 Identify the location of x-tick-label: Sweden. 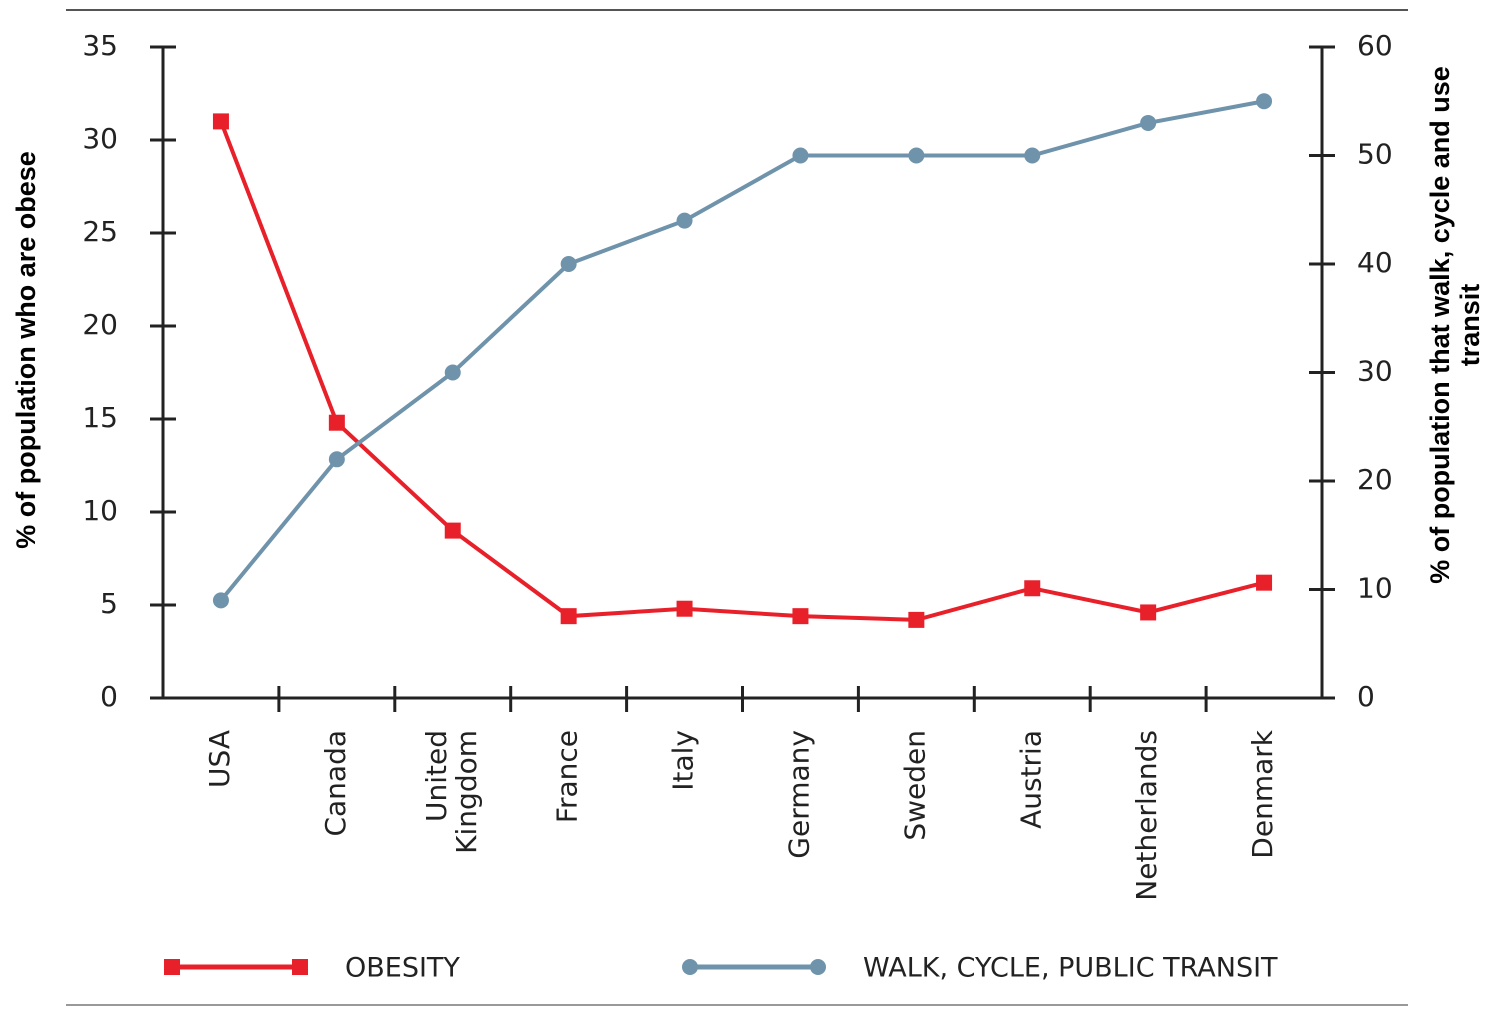
(914, 785).